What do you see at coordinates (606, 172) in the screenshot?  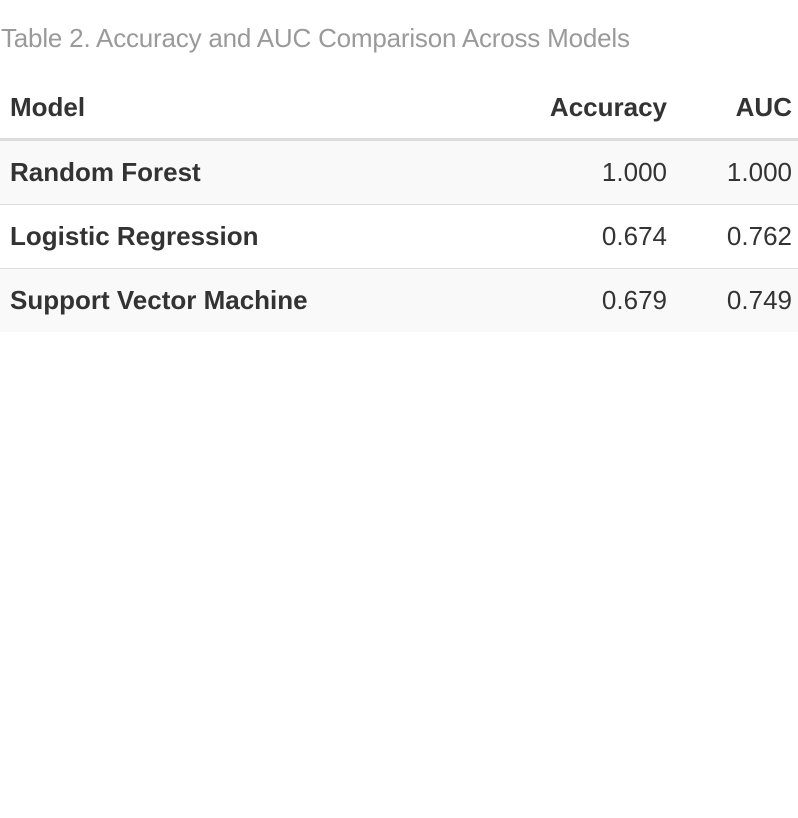 I see `accuracy-cell: 1.000` at bounding box center [606, 172].